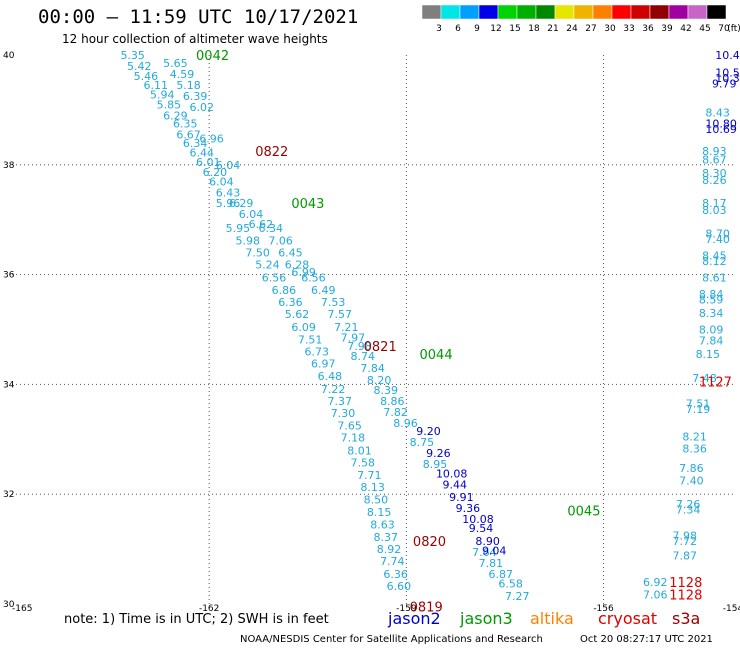 The image size is (740, 650). I want to click on swh-value-jason3: 5.46, so click(146, 76).